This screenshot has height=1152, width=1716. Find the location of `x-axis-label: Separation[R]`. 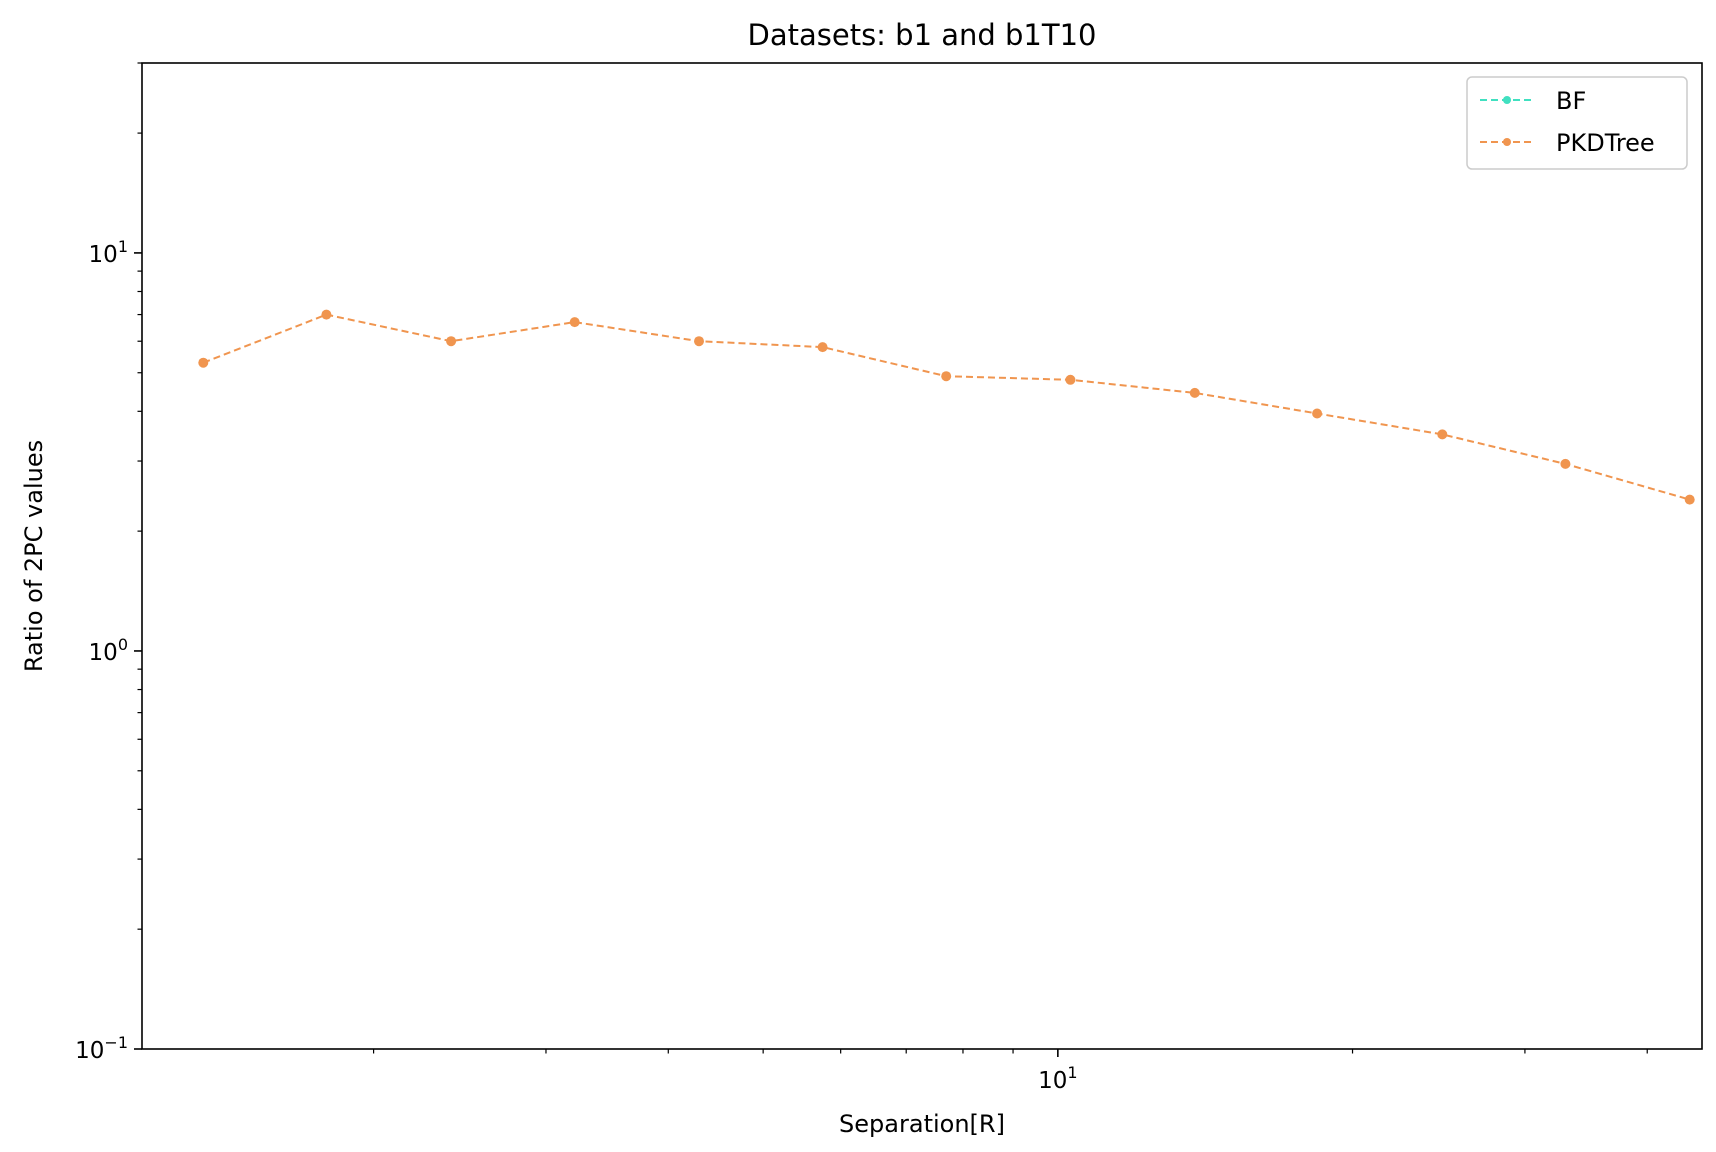

x-axis-label: Separation[R] is located at coordinates (922, 1124).